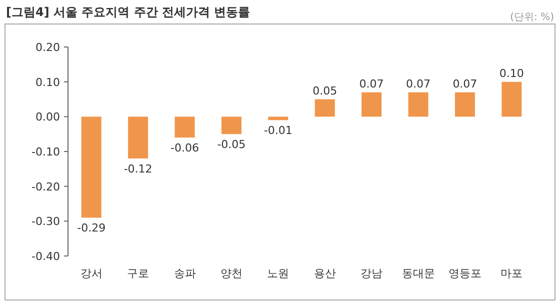 The height and width of the screenshot is (306, 560). What do you see at coordinates (511, 273) in the screenshot?
I see `x-tick-label: 마포` at bounding box center [511, 273].